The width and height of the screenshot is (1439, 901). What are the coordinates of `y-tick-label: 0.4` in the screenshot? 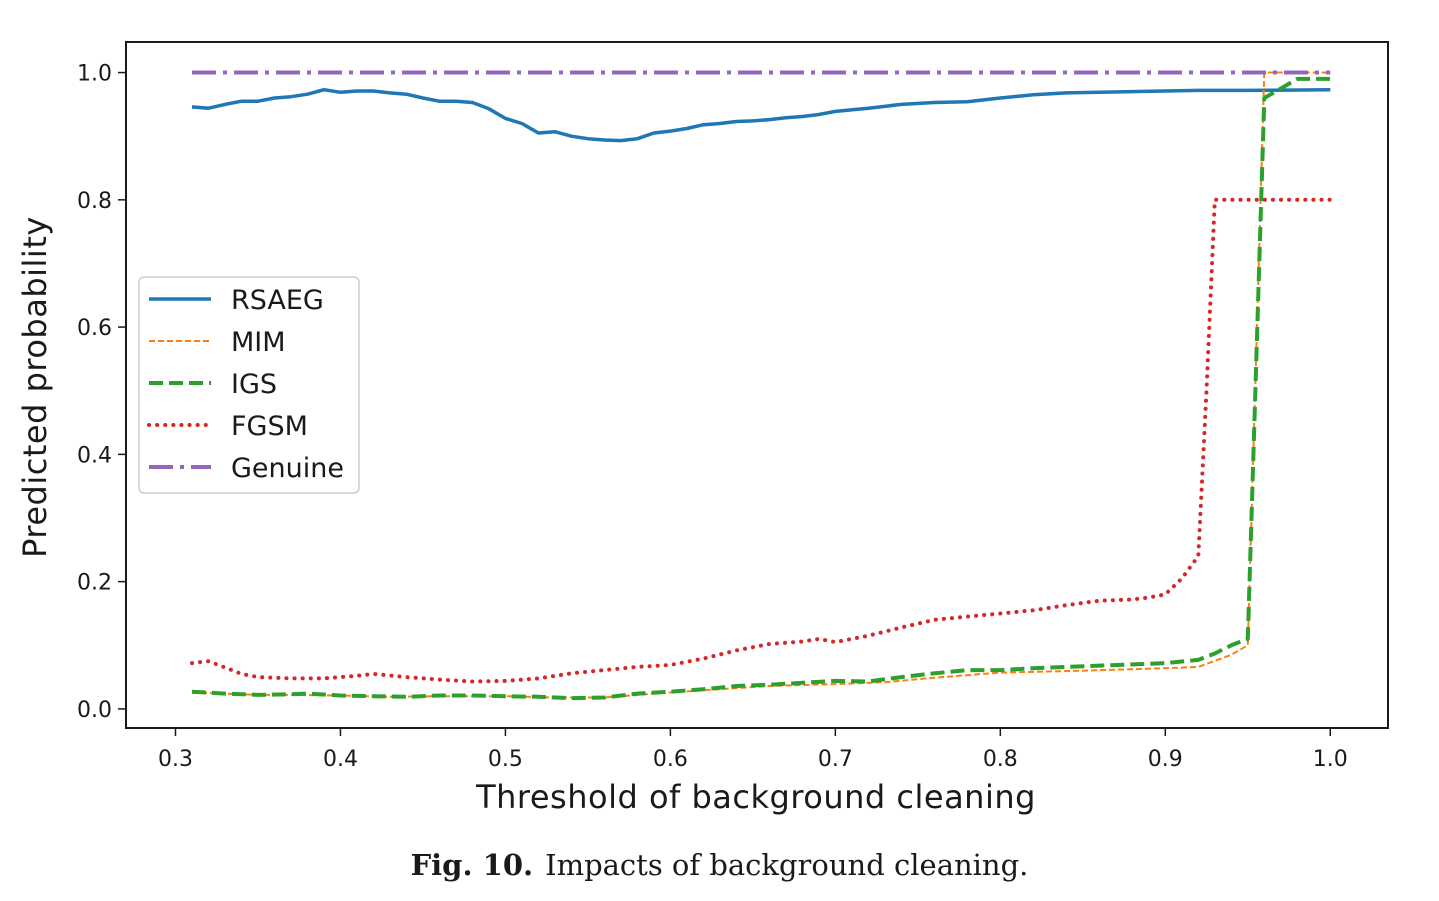 It's located at (94, 455).